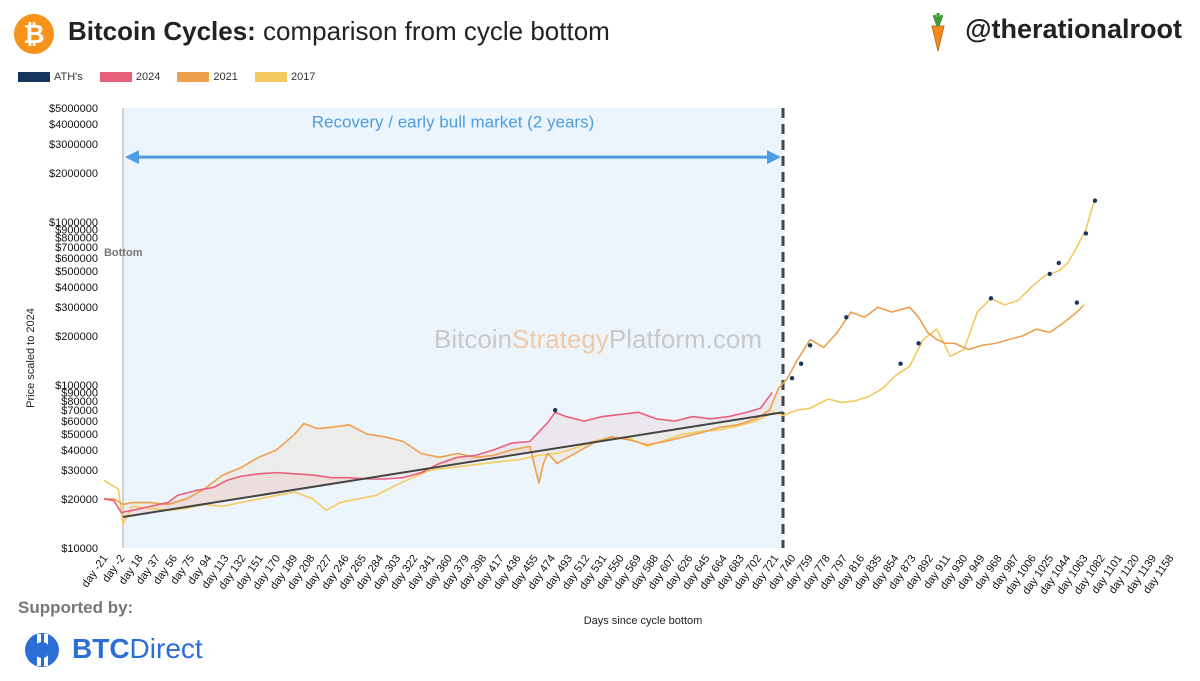 This screenshot has height=681, width=1200. What do you see at coordinates (76, 337) in the screenshot?
I see `y-tick-label: $200000` at bounding box center [76, 337].